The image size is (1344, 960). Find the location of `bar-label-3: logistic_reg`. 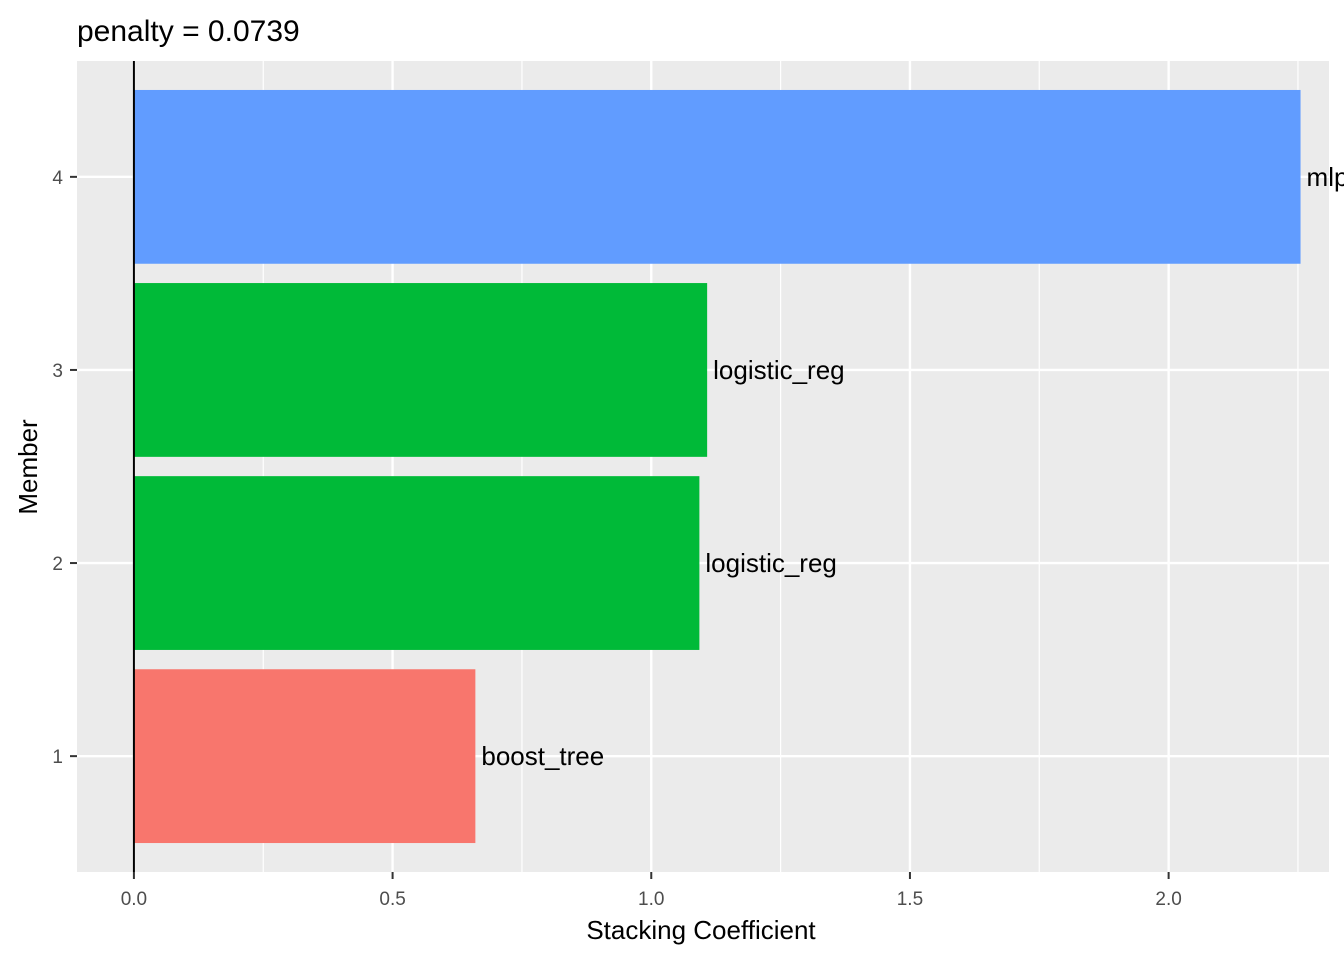

bar-label-3: logistic_reg is located at coordinates (779, 370).